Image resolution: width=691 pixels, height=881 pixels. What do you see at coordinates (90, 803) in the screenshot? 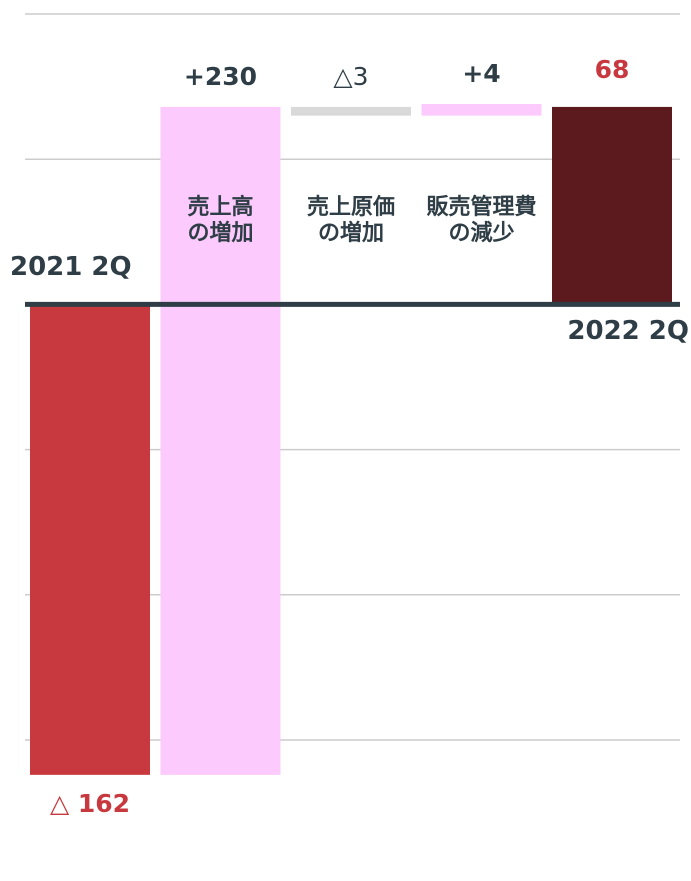
I see `value-label: △ 162` at bounding box center [90, 803].